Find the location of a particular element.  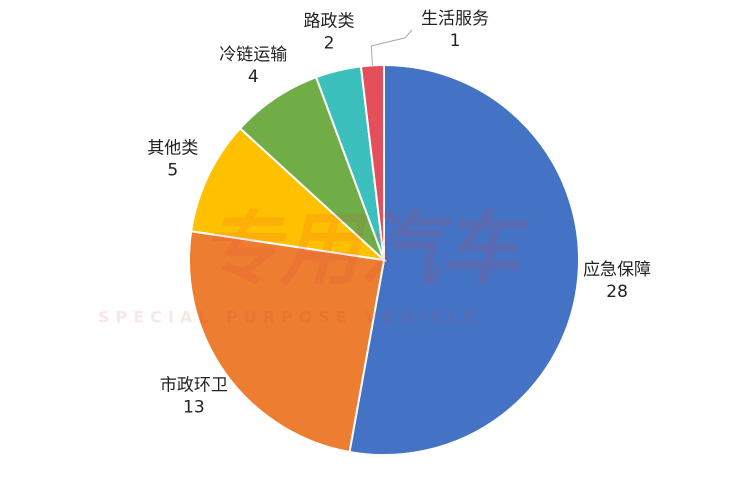

slice-value: 28 is located at coordinates (617, 292).